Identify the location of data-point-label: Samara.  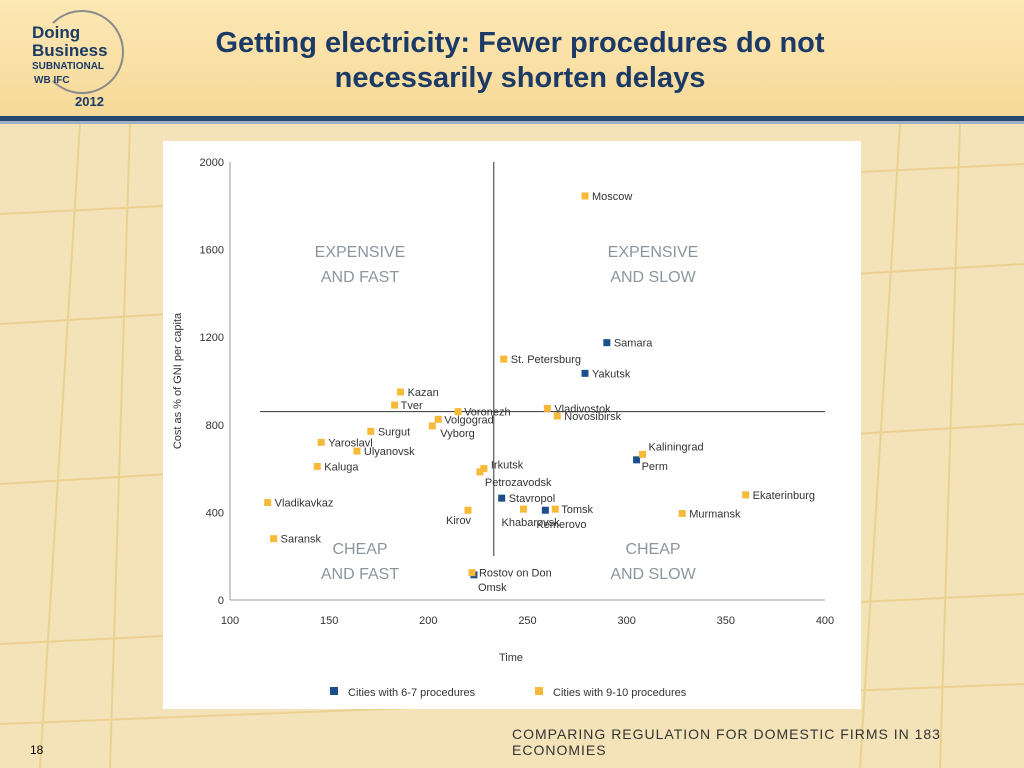
(633, 344).